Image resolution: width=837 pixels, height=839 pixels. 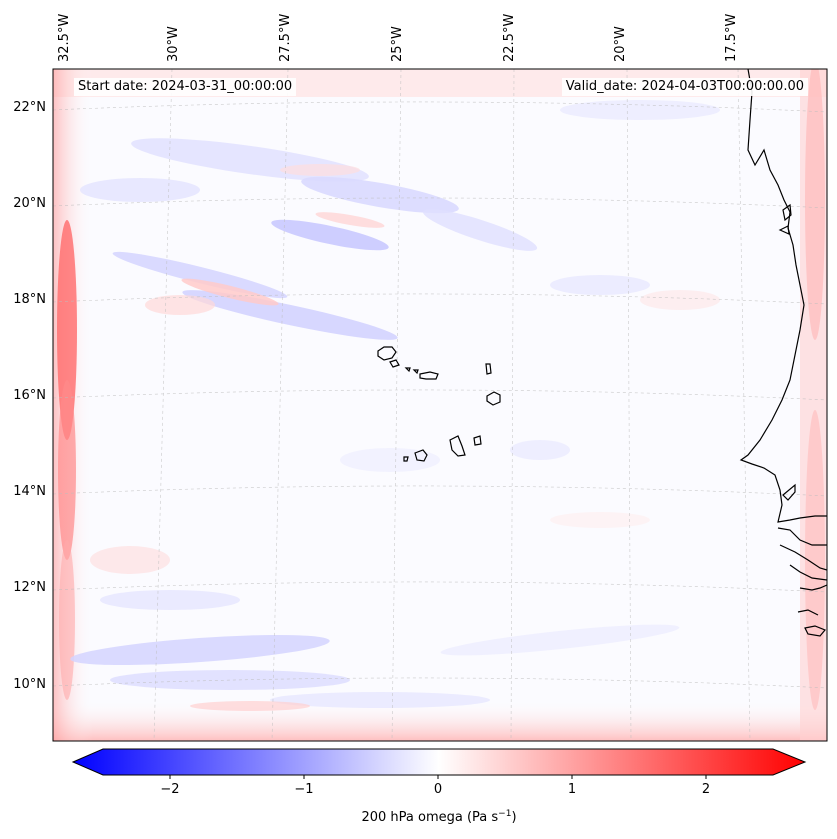 What do you see at coordinates (173, 44) in the screenshot?
I see `lon-label: 30°W` at bounding box center [173, 44].